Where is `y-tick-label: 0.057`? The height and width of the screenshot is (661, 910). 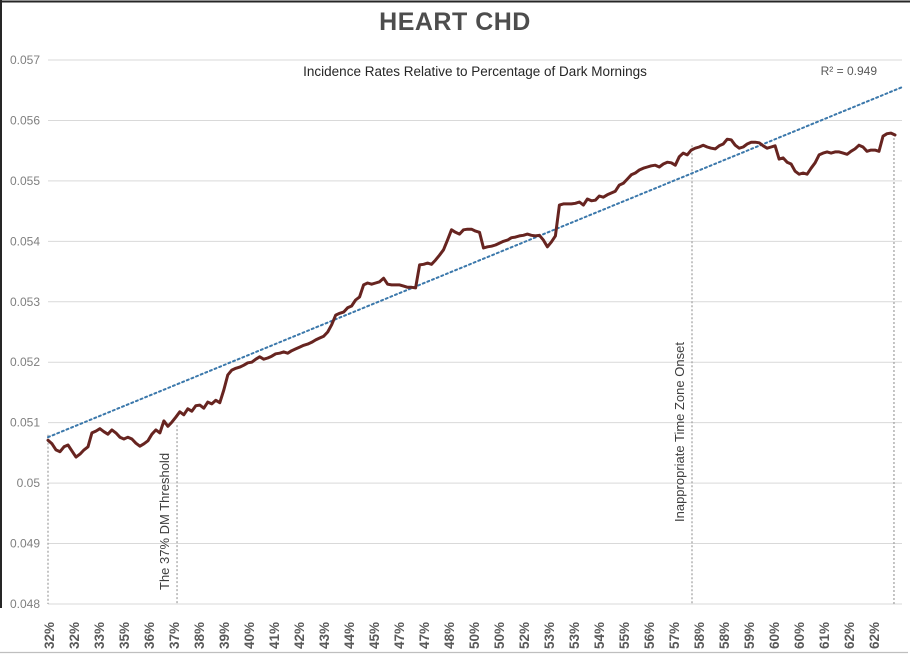
y-tick-label: 0.057 is located at coordinates (25, 60).